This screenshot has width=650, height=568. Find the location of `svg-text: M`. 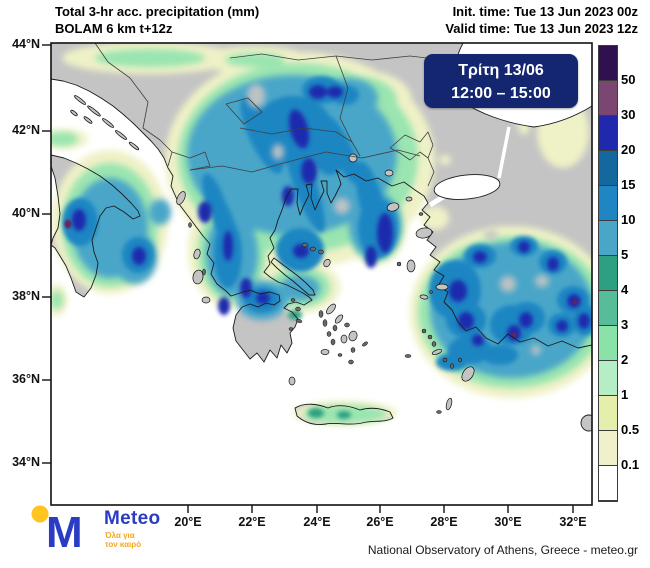

svg-text: M is located at coordinates (64, 532).